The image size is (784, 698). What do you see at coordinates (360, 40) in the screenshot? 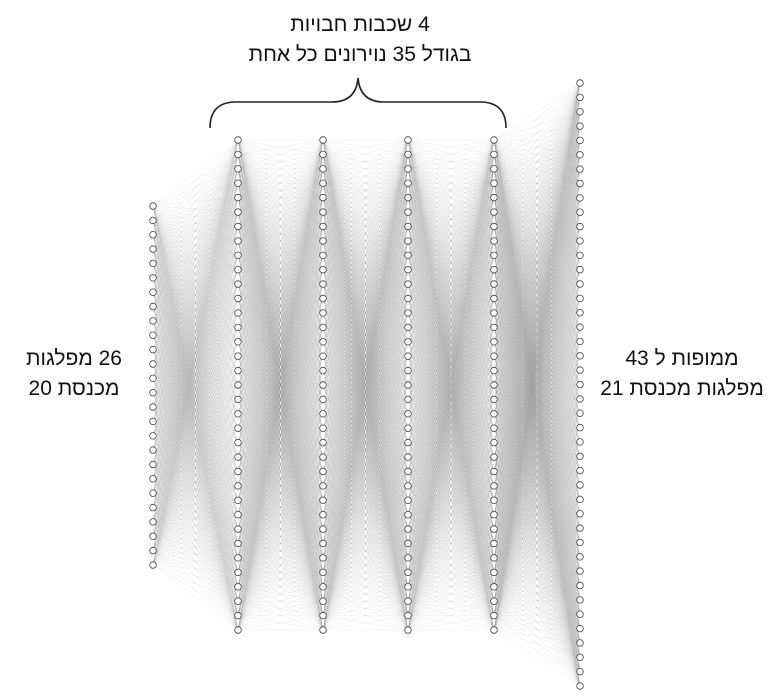
I see `hidden-layers-label: 4 שכבות חבויות בגודל 35 נוירונים כל אחת` at bounding box center [360, 40].